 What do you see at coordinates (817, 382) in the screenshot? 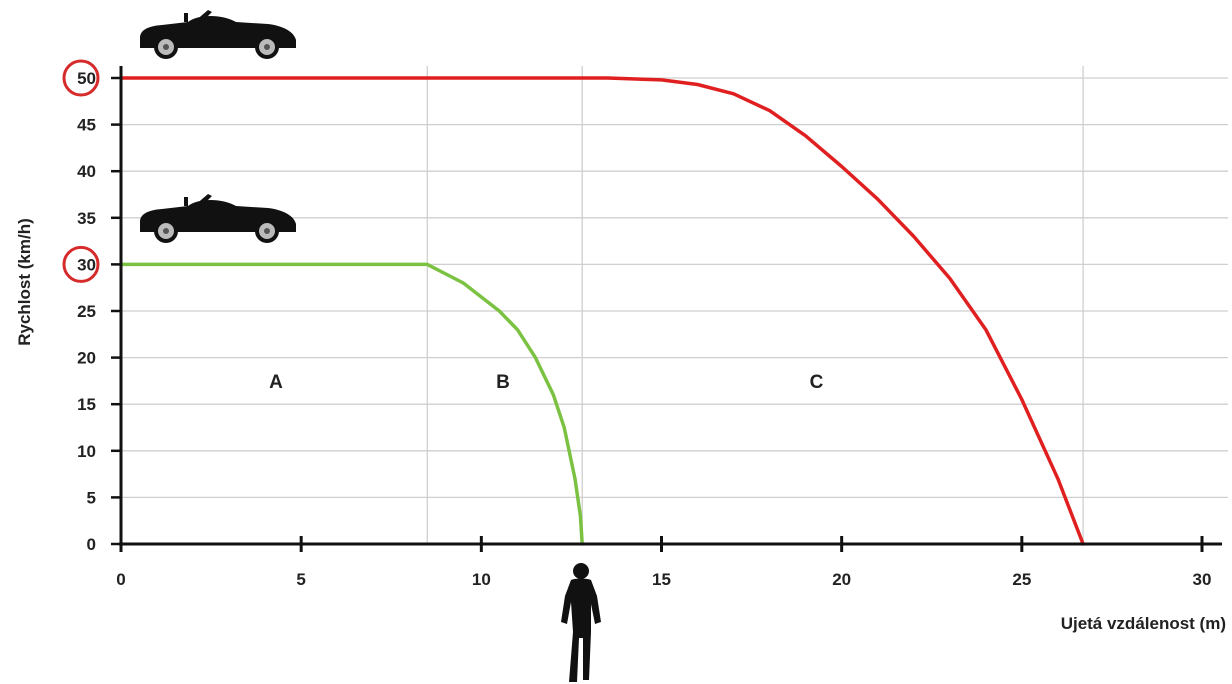
I see `region-label-c: C` at bounding box center [817, 382].